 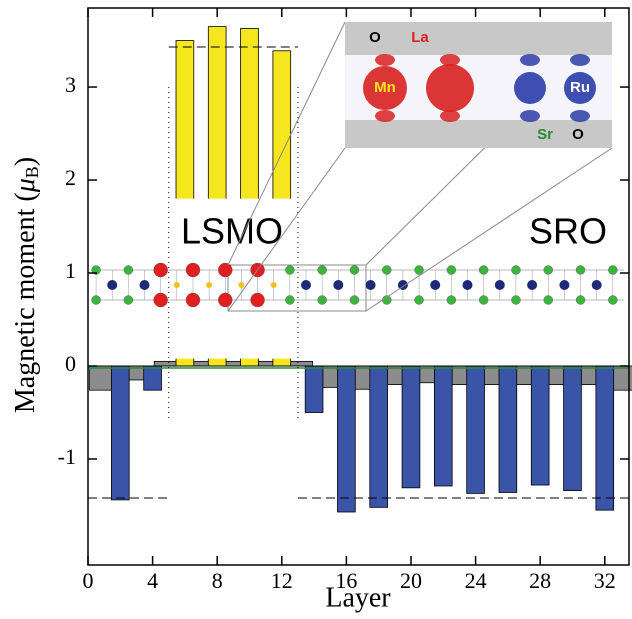 What do you see at coordinates (232, 231) in the screenshot?
I see `annotation: LSMO` at bounding box center [232, 231].